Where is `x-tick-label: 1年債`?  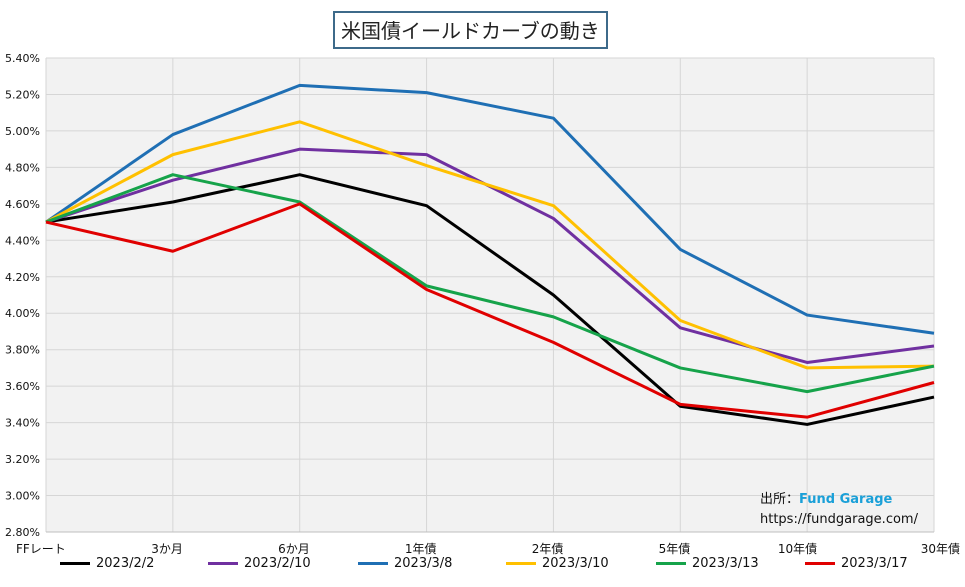
x-tick-label: 1年債 is located at coordinates (421, 548).